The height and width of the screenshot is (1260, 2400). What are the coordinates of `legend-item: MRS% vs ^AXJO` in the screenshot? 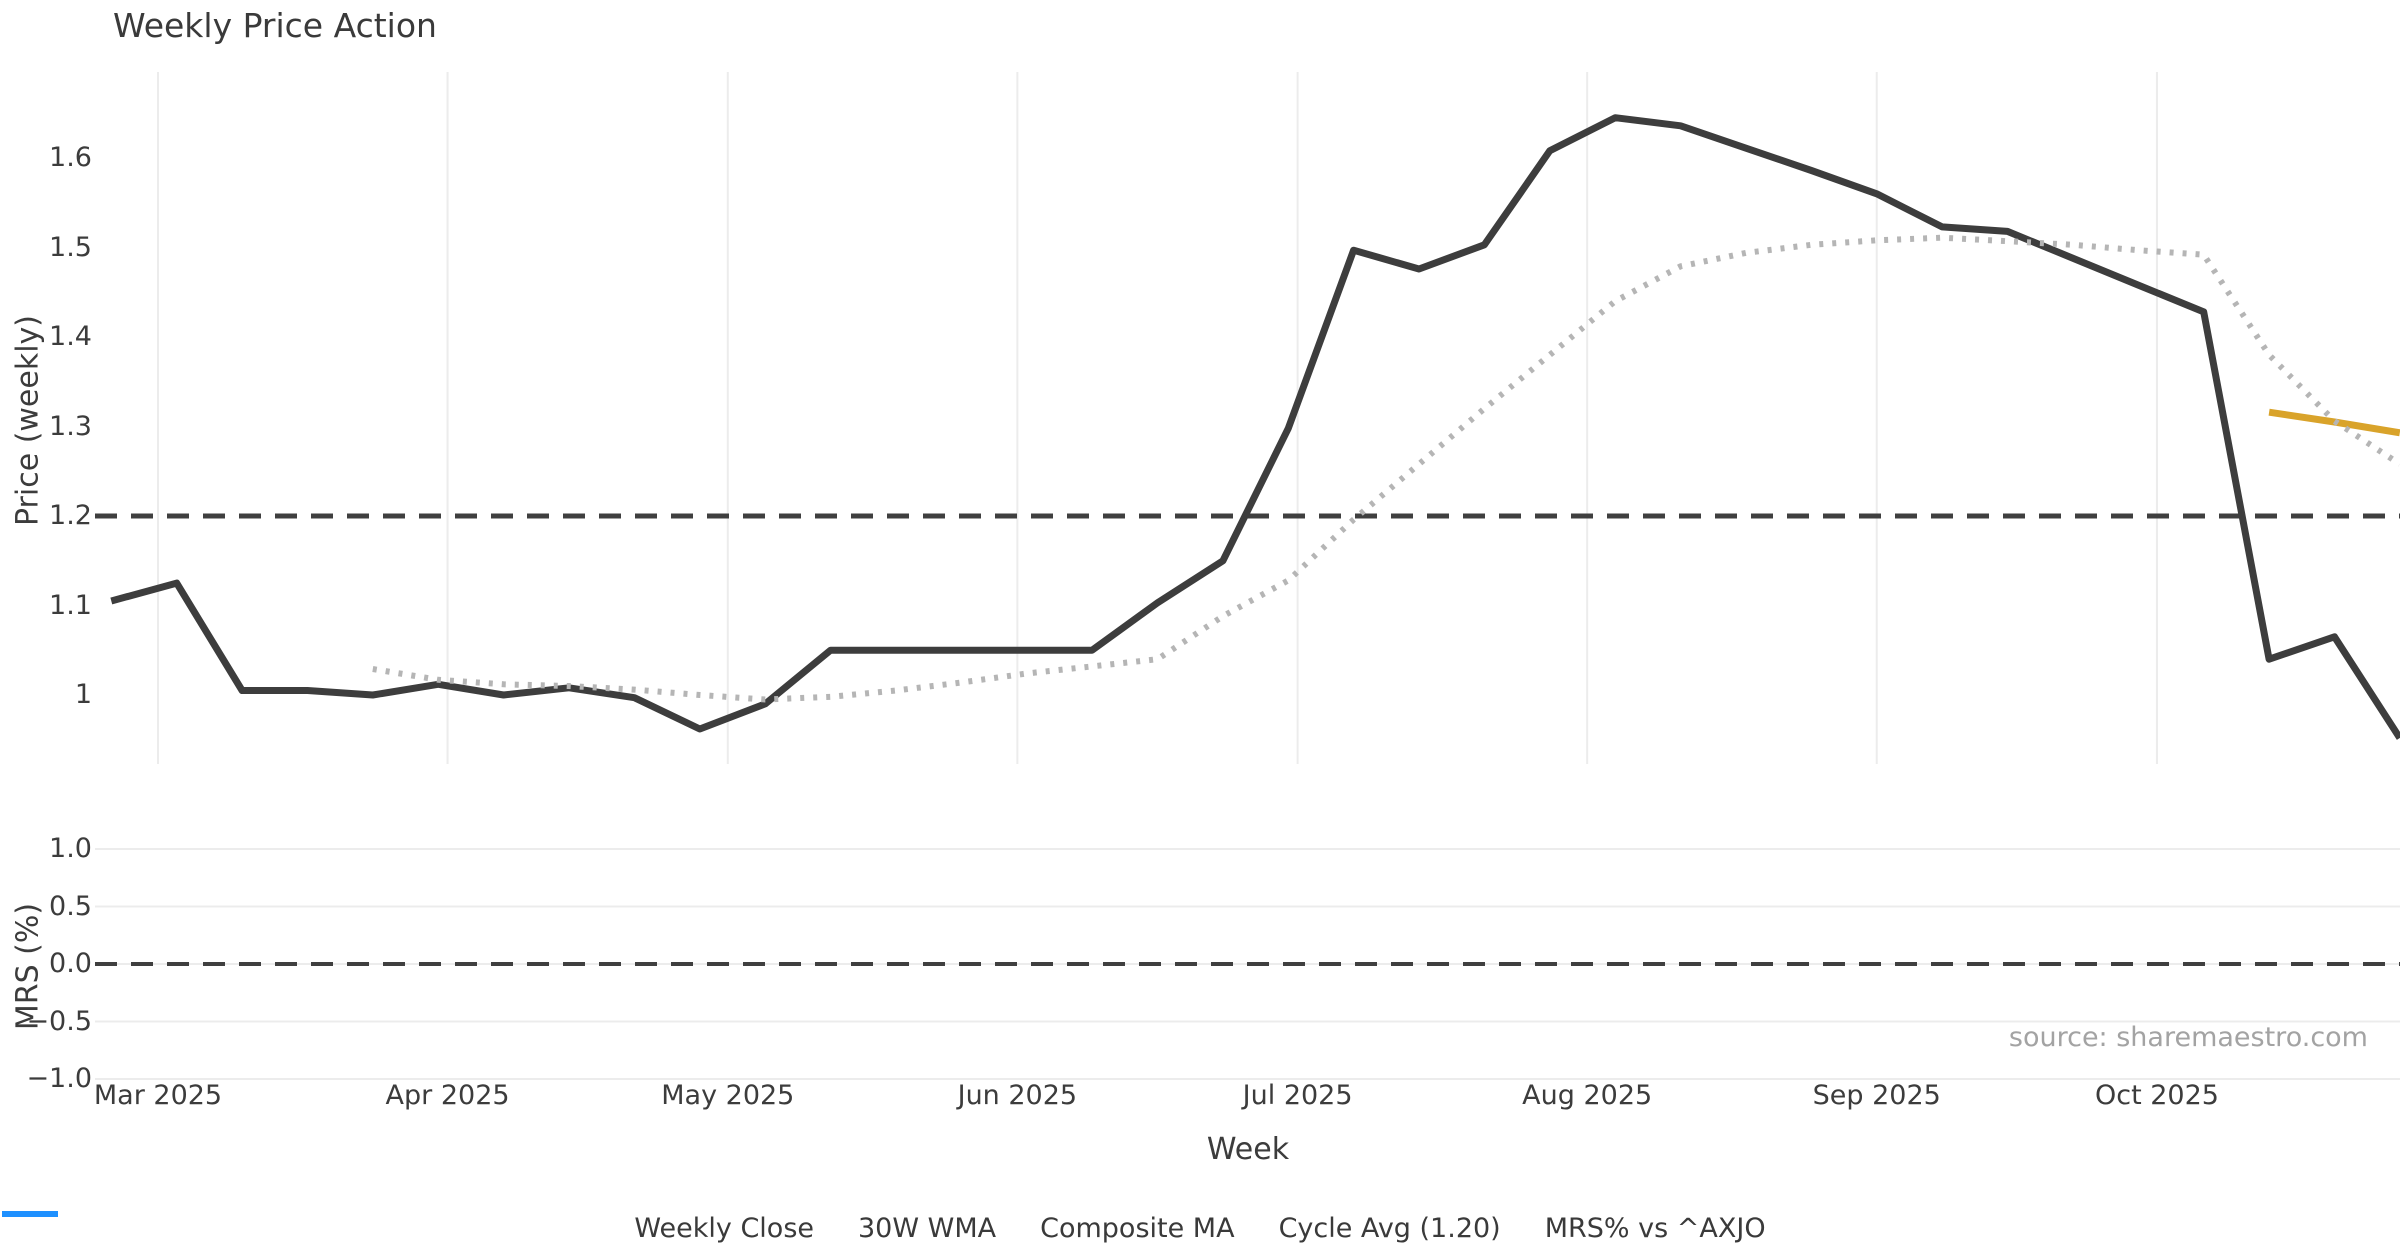 It's located at (884, 1227).